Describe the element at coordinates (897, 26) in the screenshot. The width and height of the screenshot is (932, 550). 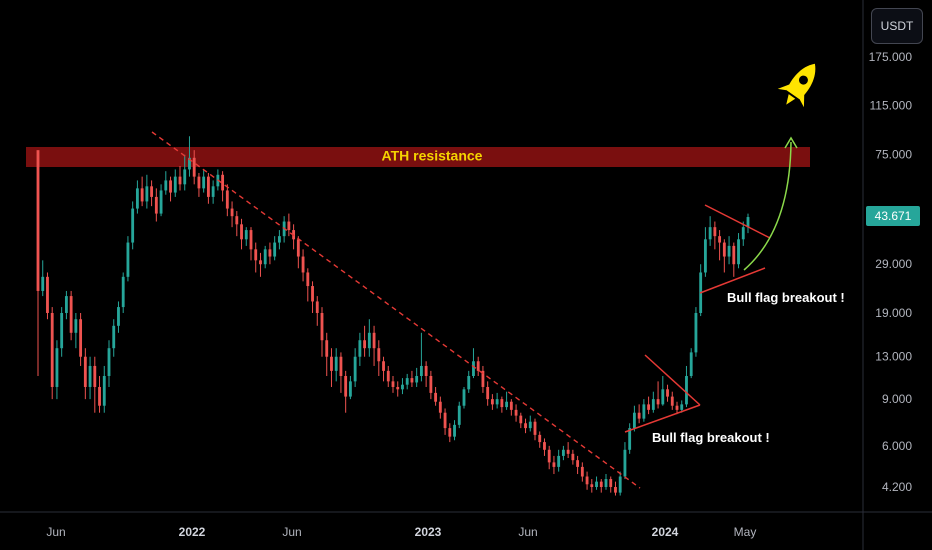
I see `currency-unit-button: USDT` at that location.